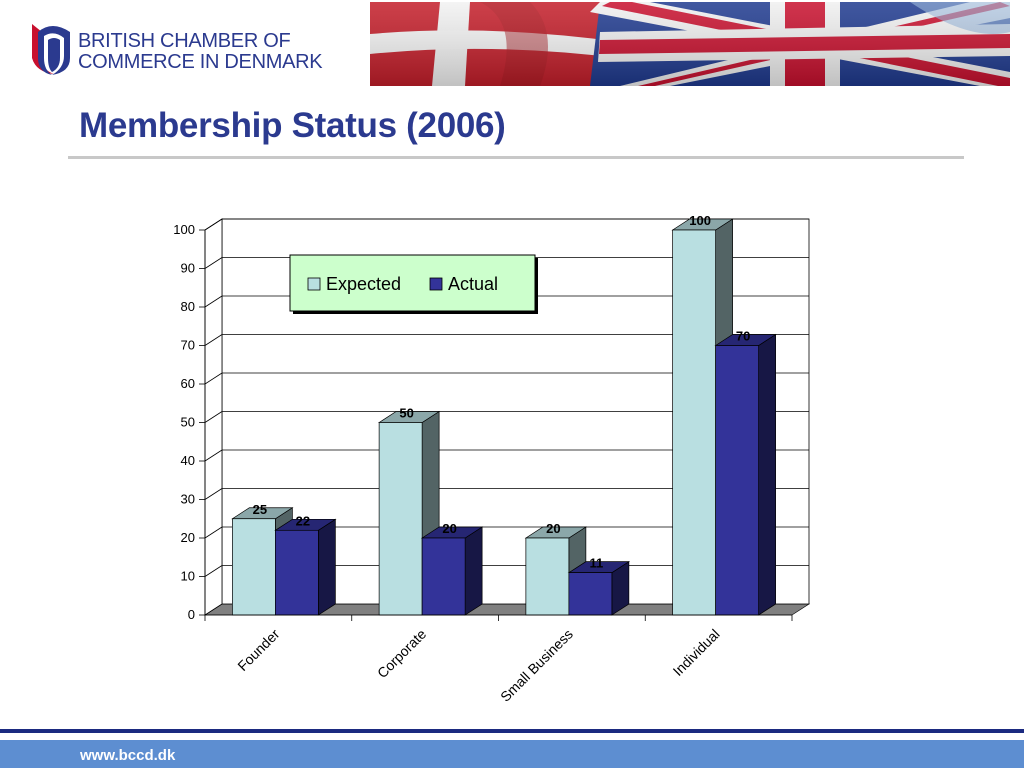 The image size is (1024, 768). What do you see at coordinates (191, 614) in the screenshot?
I see `y-tick-label: 0` at bounding box center [191, 614].